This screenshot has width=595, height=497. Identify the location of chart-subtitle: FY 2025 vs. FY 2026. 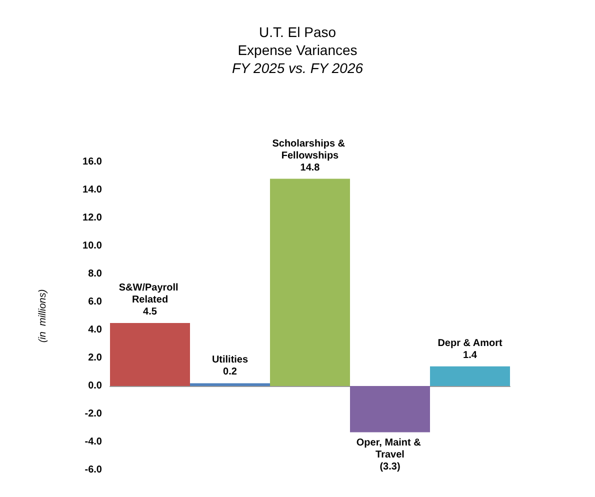
(298, 68).